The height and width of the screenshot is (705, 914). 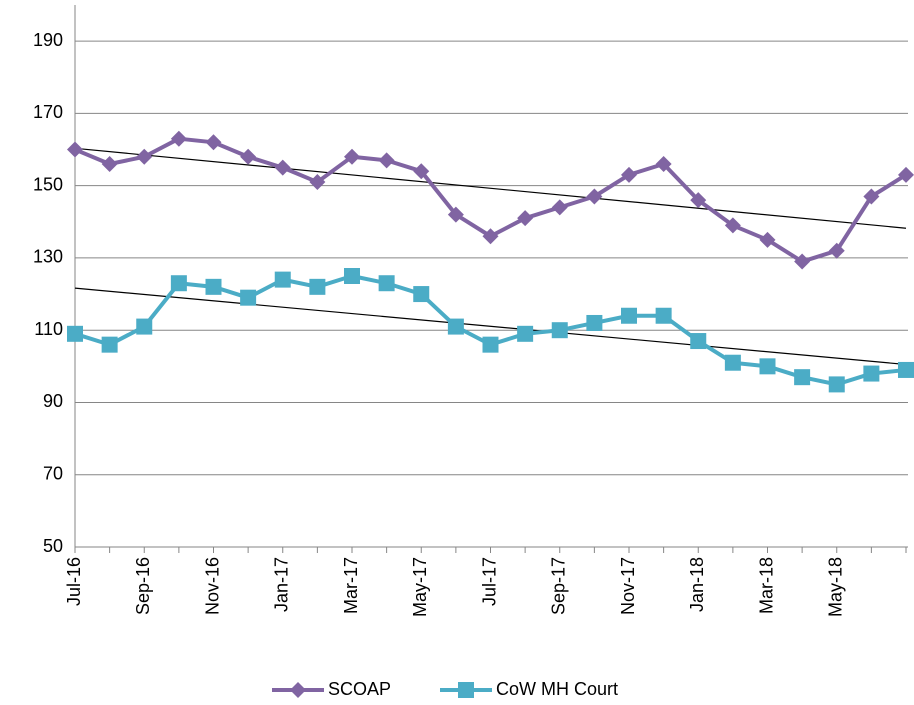 What do you see at coordinates (212, 586) in the screenshot?
I see `x-tick-label: Nov-16` at bounding box center [212, 586].